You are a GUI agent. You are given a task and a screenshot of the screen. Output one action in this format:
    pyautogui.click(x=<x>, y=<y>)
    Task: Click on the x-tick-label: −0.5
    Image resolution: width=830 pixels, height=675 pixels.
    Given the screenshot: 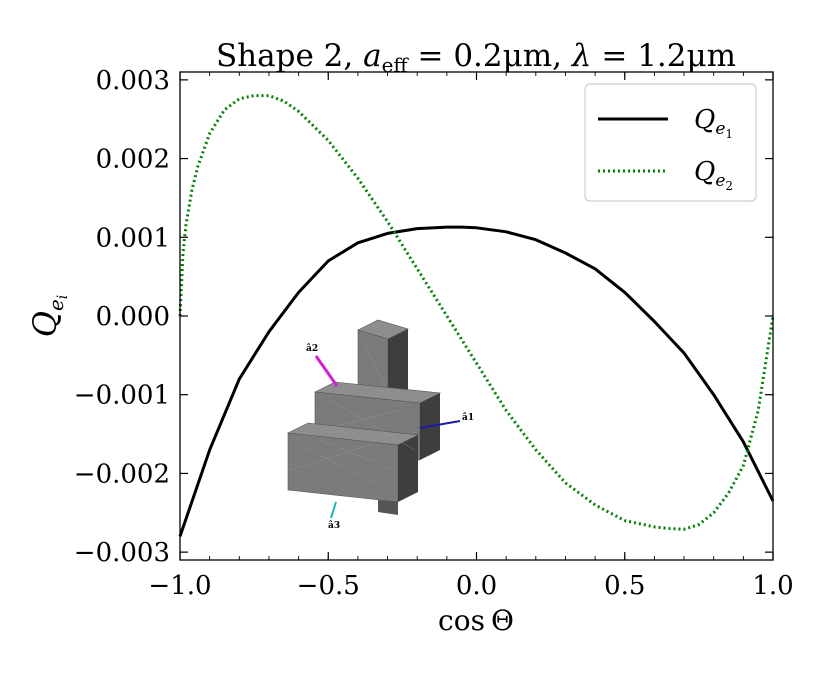 What is the action you would take?
    pyautogui.click(x=328, y=586)
    